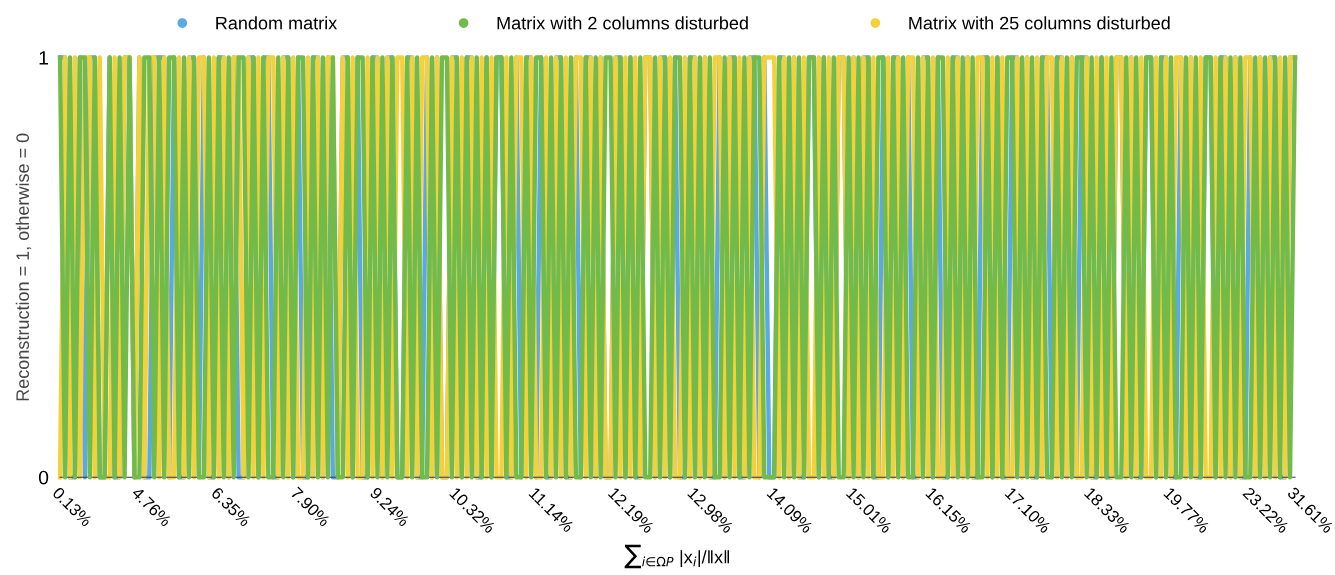 The image size is (1335, 575). I want to click on legend-label: Matrix with 2 columns disturbed, so click(622, 23).